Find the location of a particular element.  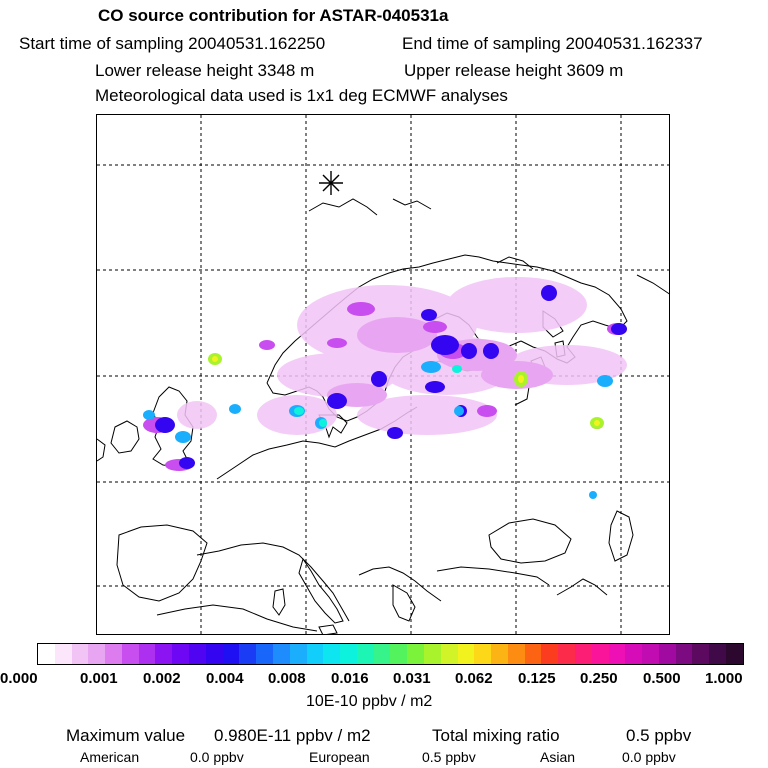

tick-label: 0.000 is located at coordinates (19, 678).